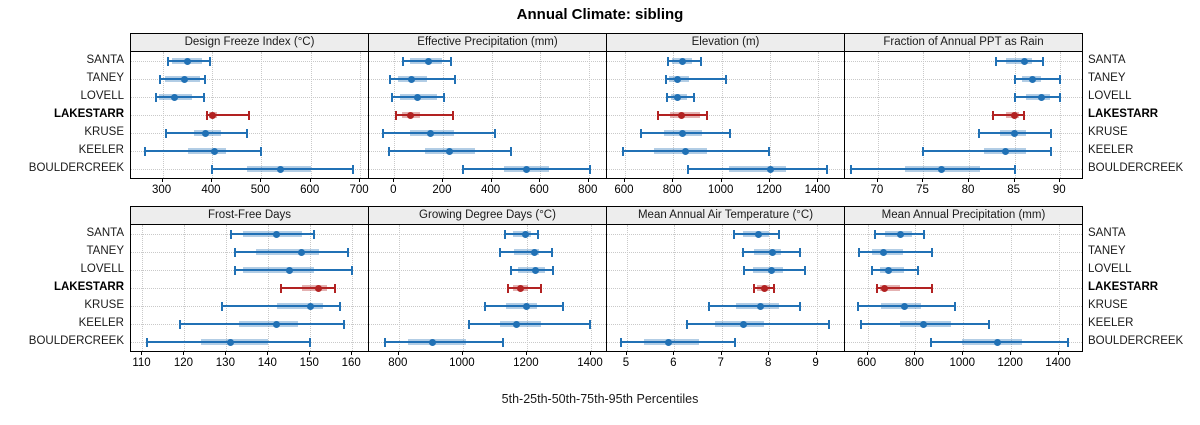 Image resolution: width=1200 pixels, height=425 pixels. Describe the element at coordinates (526, 363) in the screenshot. I see `tick-label: 1200` at that location.